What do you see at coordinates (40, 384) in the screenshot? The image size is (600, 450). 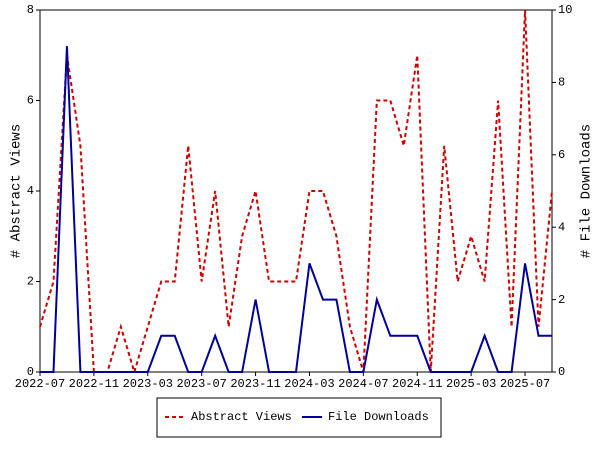 I see `x-tick-label: 2022-07` at bounding box center [40, 384].